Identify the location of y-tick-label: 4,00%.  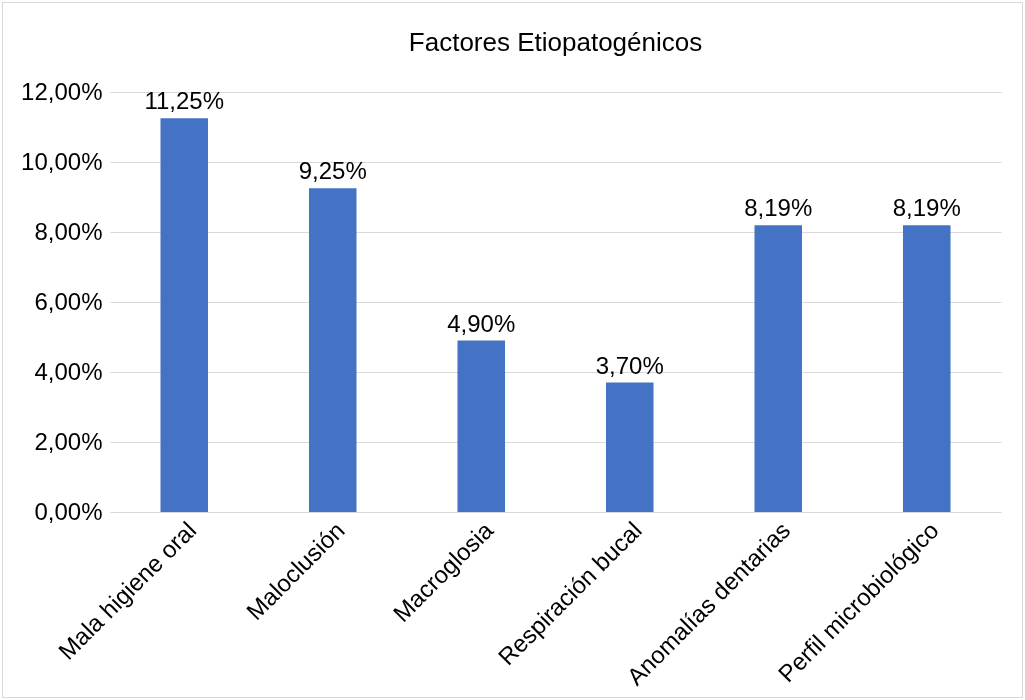
(68, 371).